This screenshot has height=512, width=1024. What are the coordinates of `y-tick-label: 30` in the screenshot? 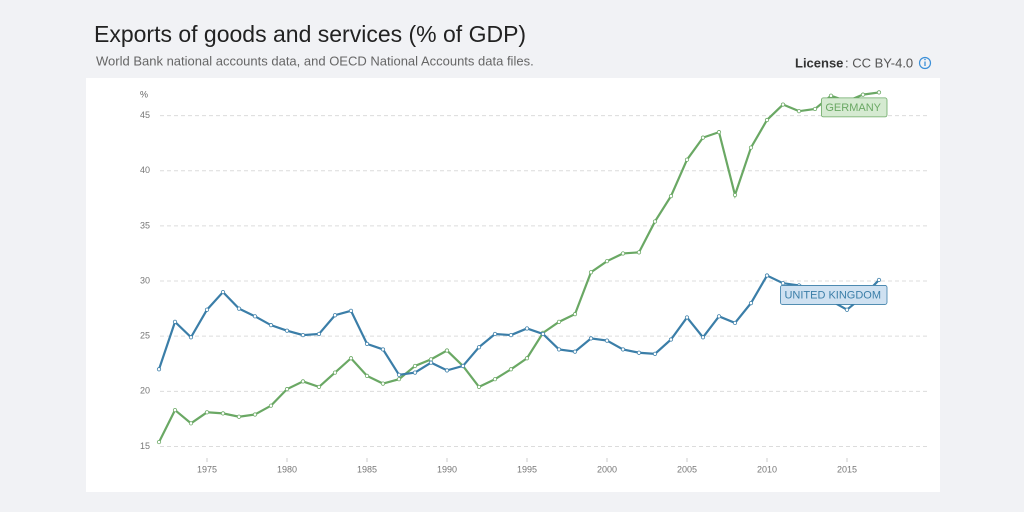 It's located at (145, 280).